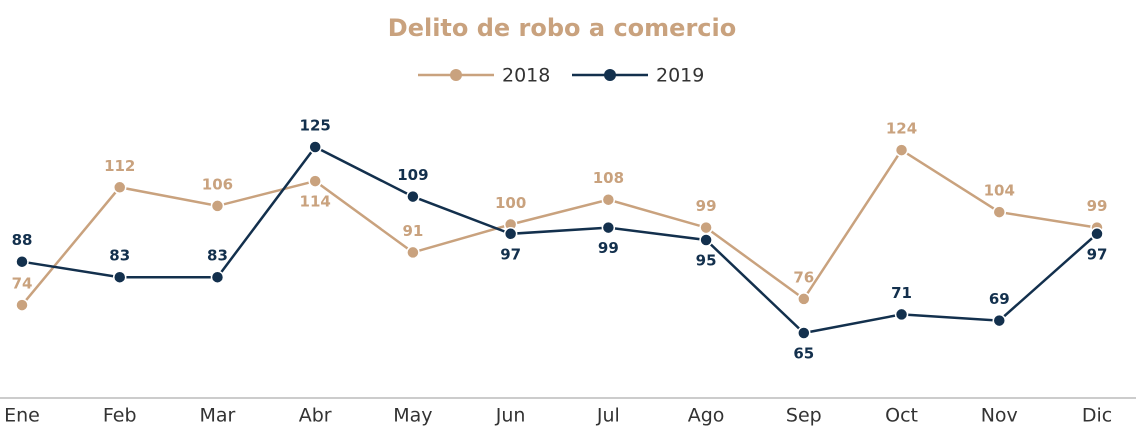 Image resolution: width=1136 pixels, height=427 pixels. I want to click on data-label: 100, so click(510, 203).